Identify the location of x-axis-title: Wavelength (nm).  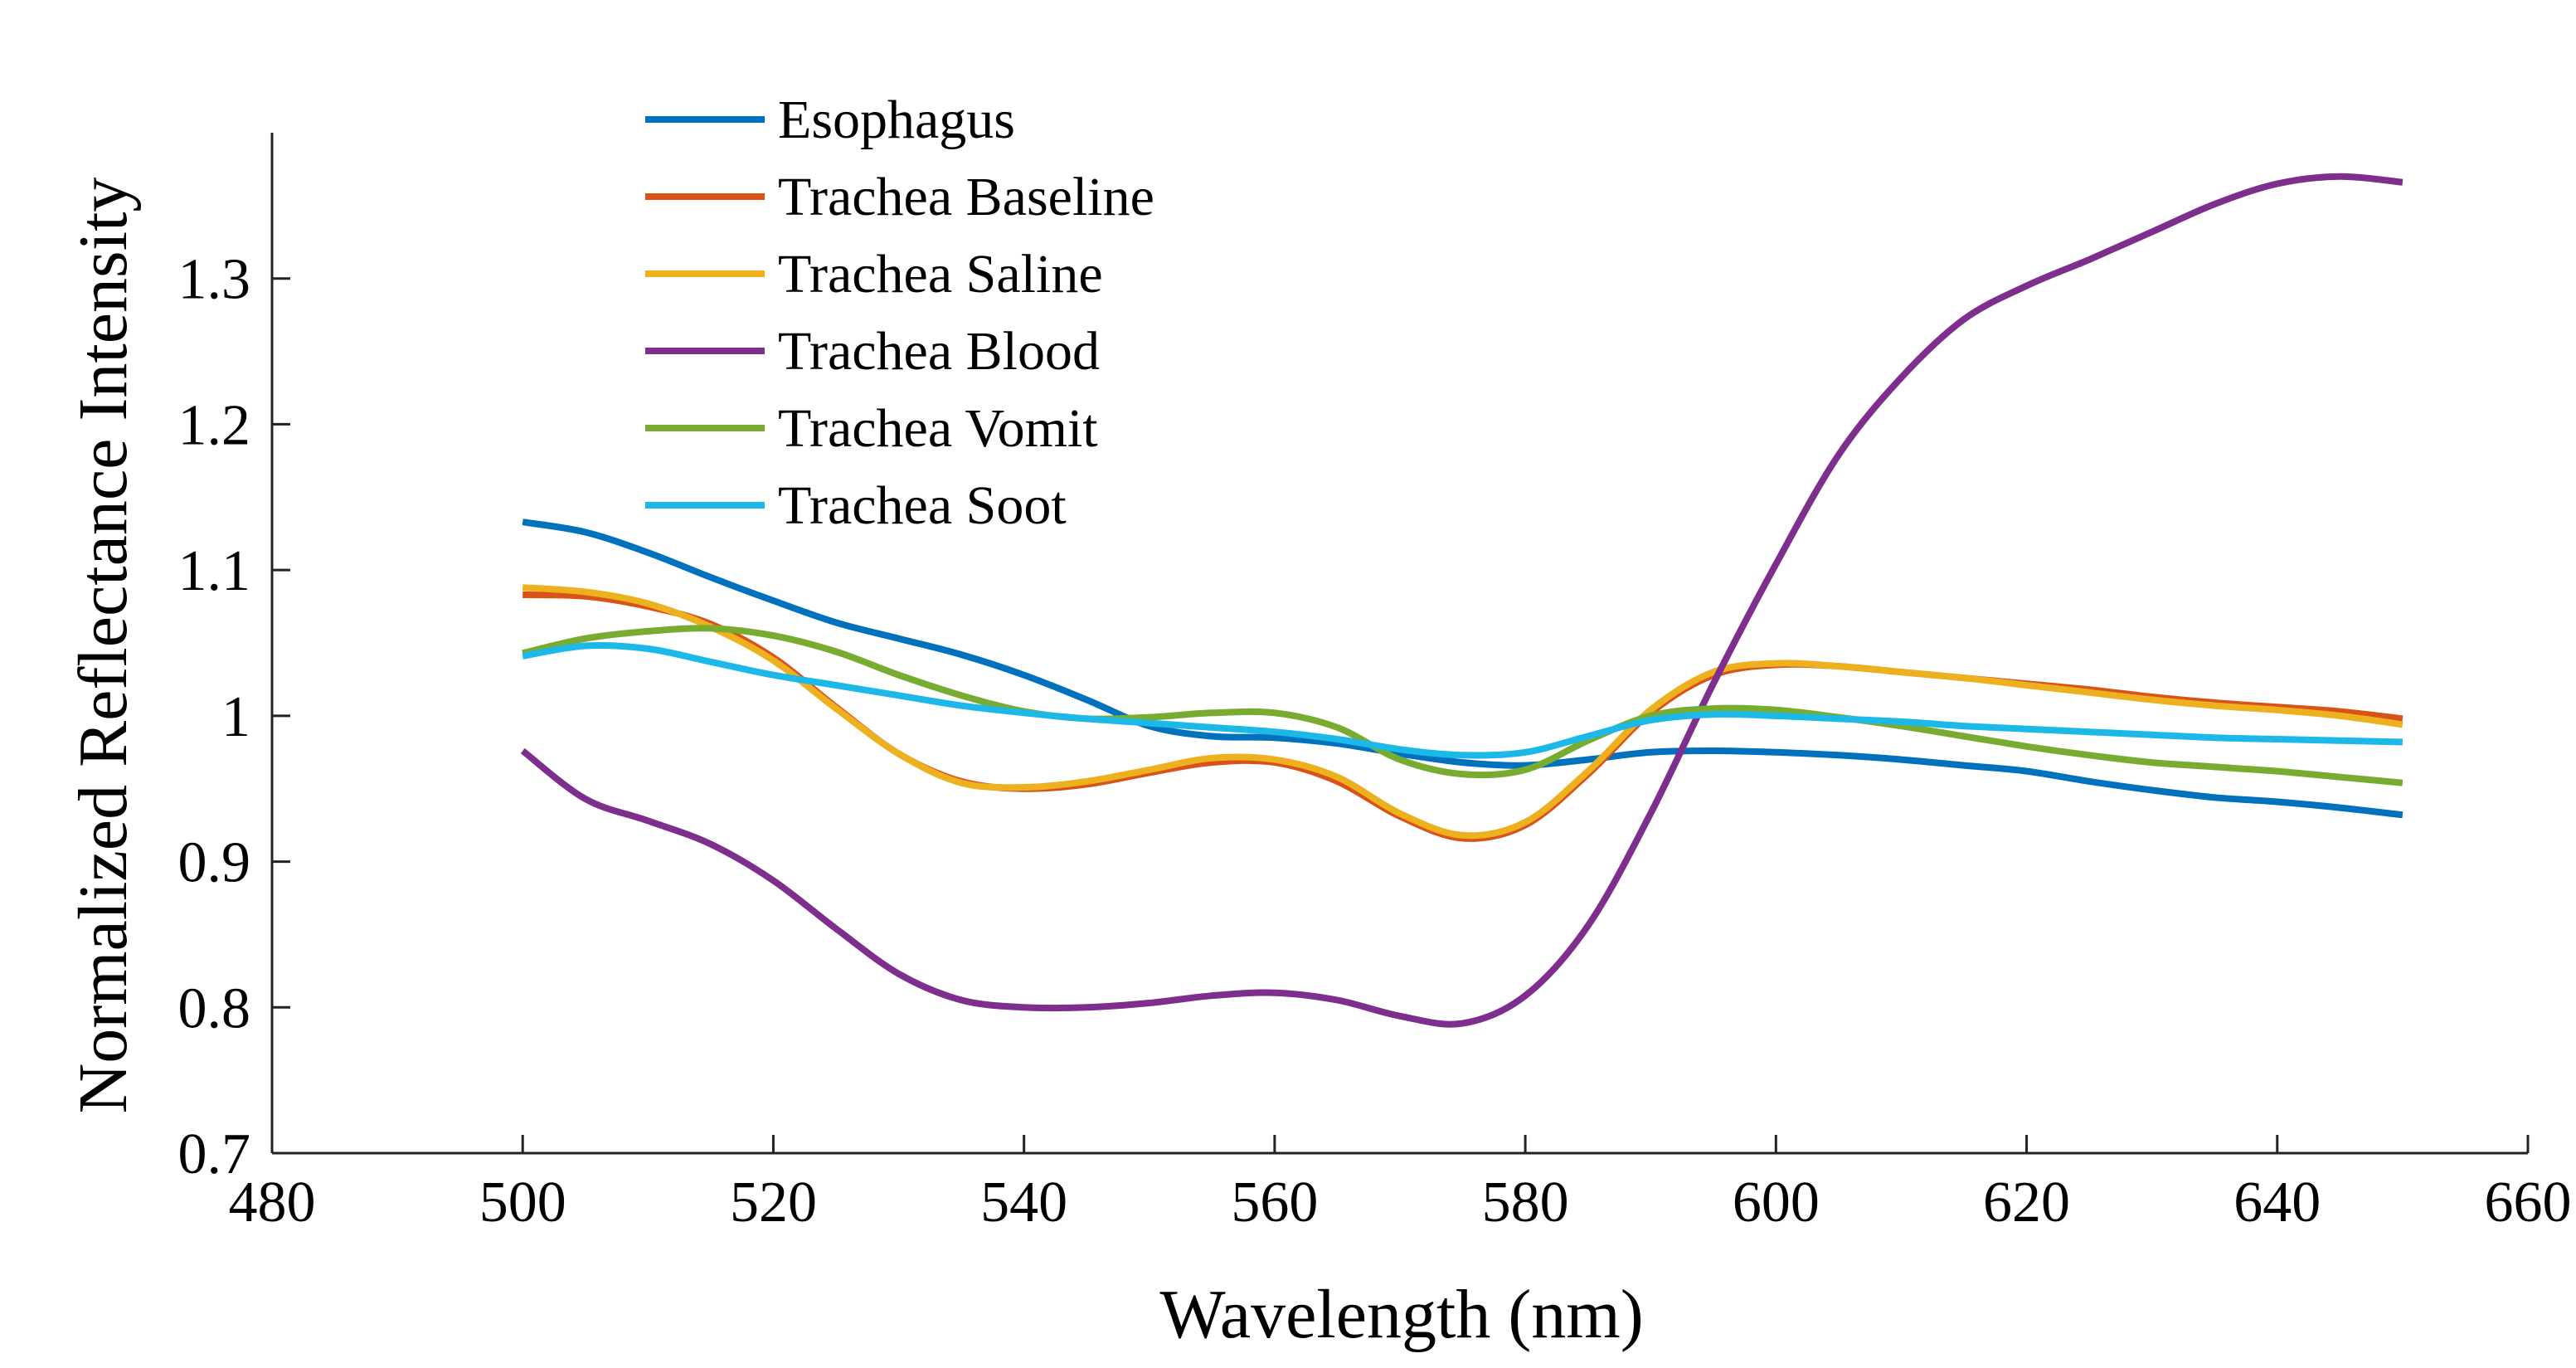
(1401, 1315).